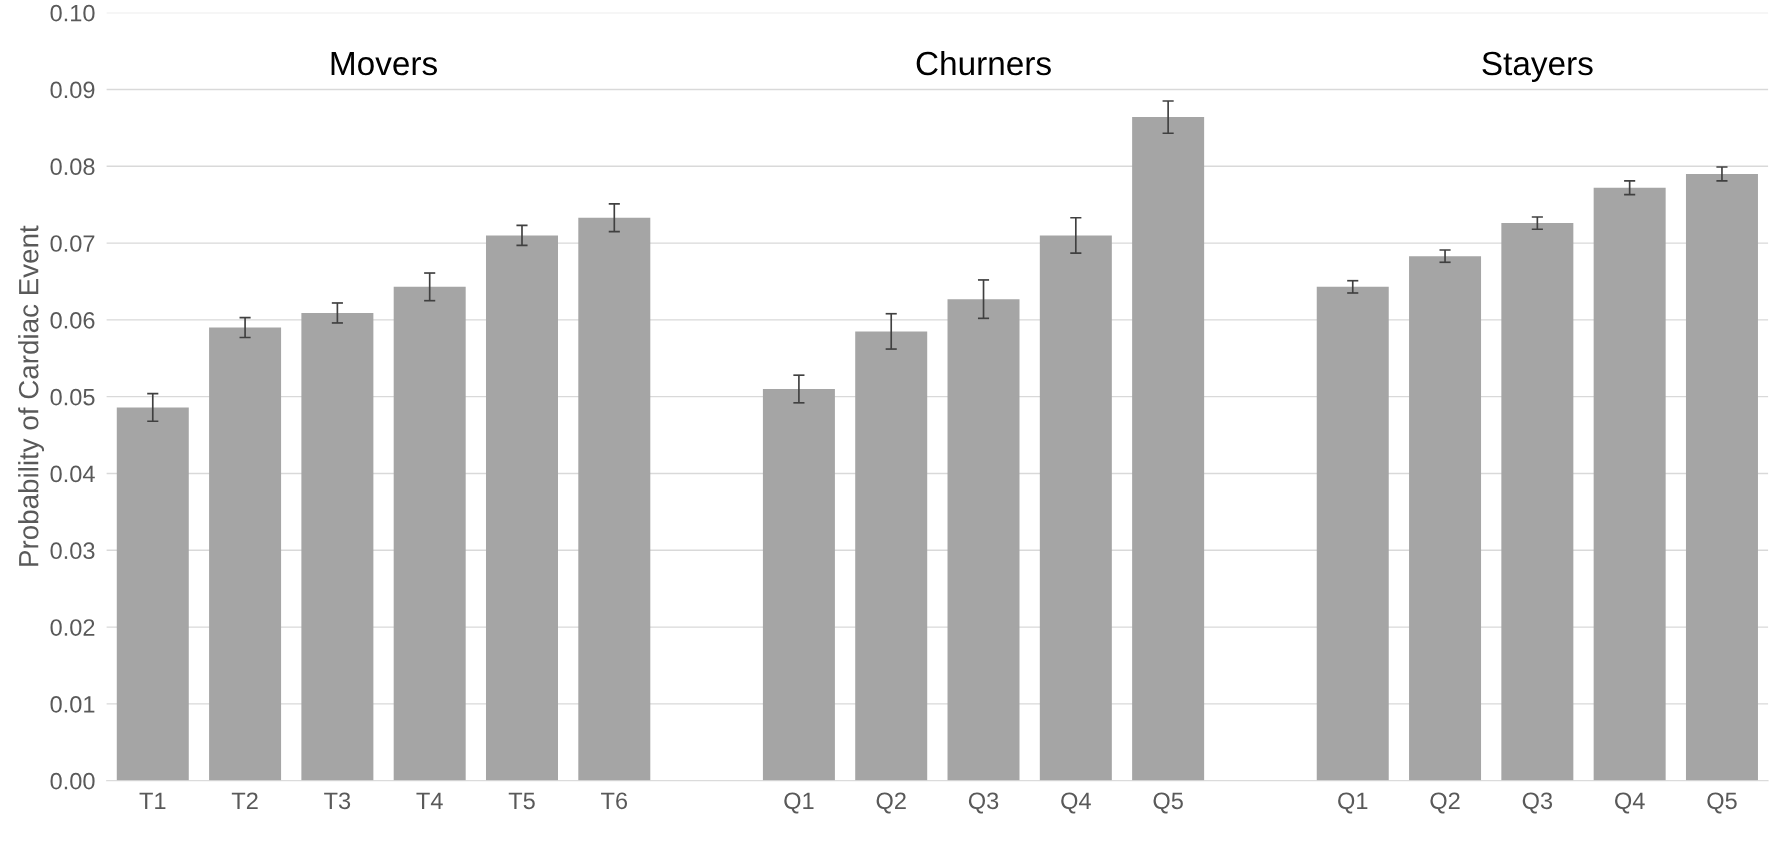 The height and width of the screenshot is (844, 1777). What do you see at coordinates (72, 397) in the screenshot?
I see `y-tick-label: 0.05` at bounding box center [72, 397].